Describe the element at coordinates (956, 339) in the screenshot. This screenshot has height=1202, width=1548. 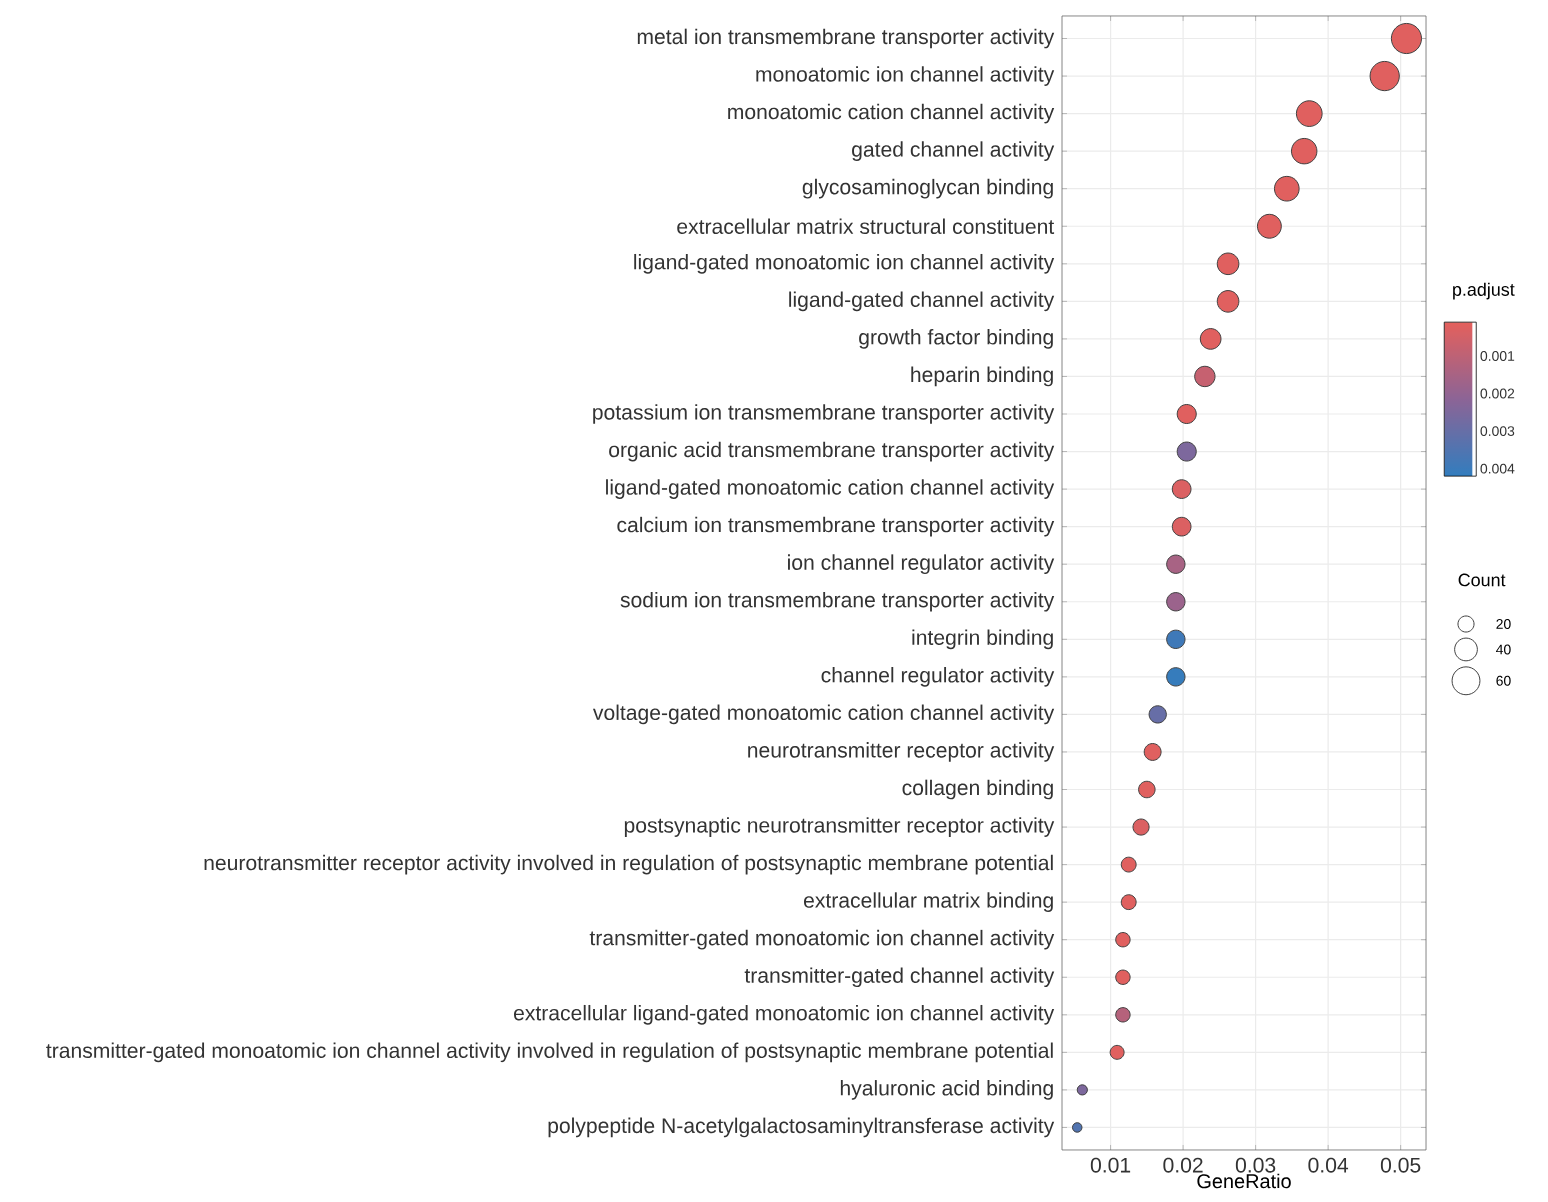
I see `y-tick-label: growth factor binding` at that location.